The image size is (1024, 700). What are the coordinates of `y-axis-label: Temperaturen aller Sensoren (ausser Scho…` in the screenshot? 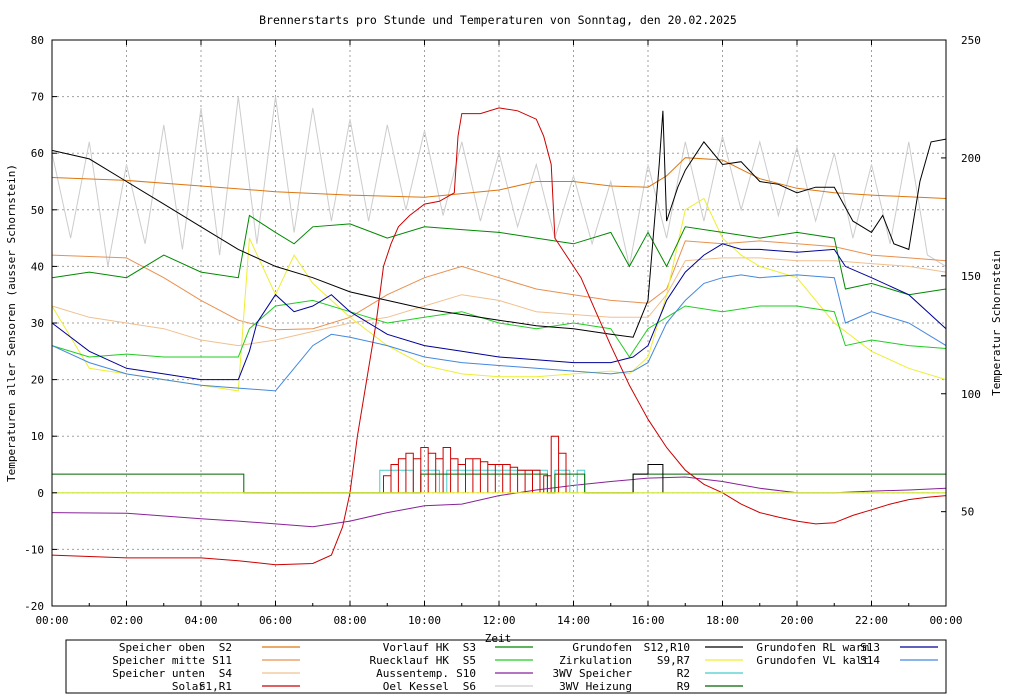 It's located at (11, 323).